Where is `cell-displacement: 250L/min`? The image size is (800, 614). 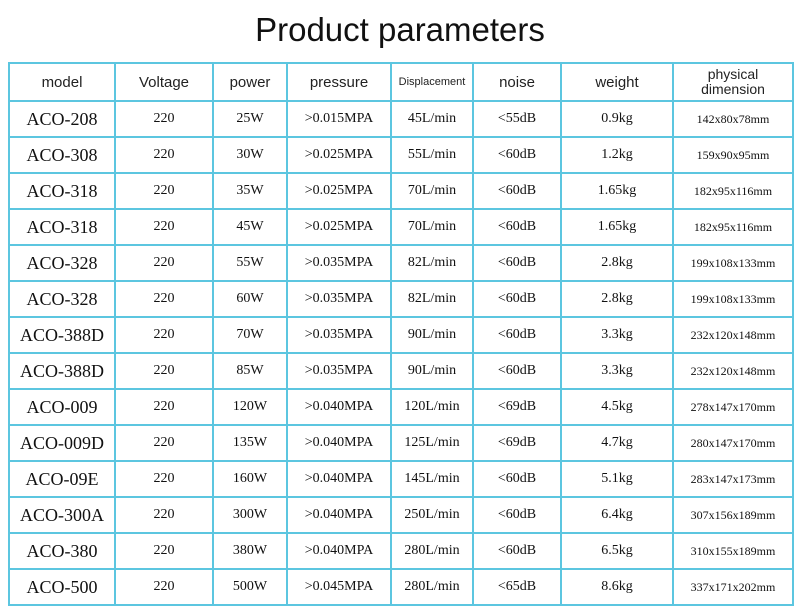 cell-displacement: 250L/min is located at coordinates (432, 515).